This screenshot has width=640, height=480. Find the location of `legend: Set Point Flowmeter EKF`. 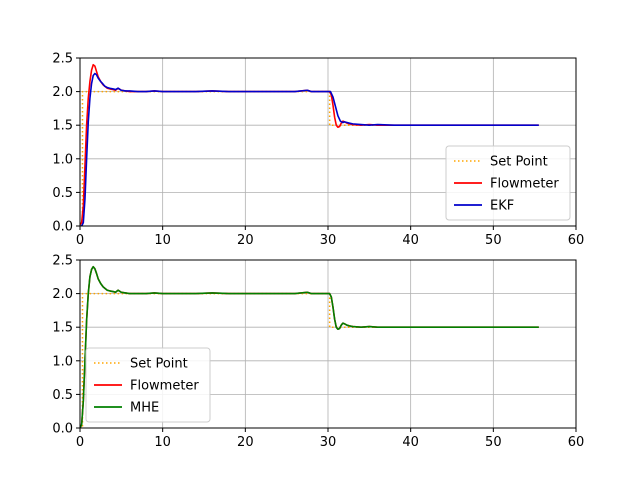

legend: Set Point Flowmeter EKF is located at coordinates (508, 183).